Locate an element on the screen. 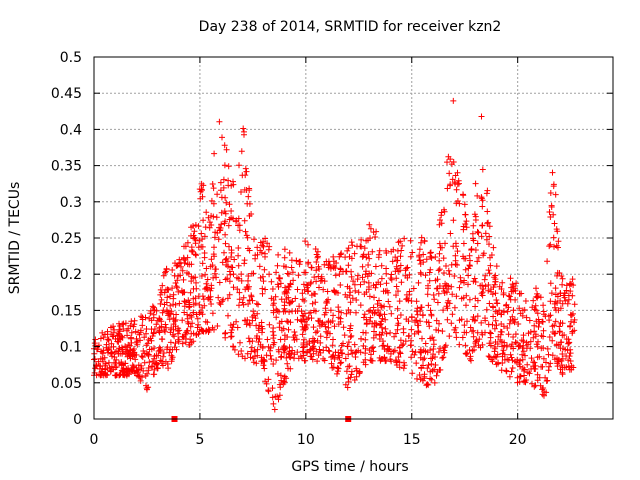 The width and height of the screenshot is (640, 480). y-axis-label: SRMTID / TECUs is located at coordinates (15, 238).